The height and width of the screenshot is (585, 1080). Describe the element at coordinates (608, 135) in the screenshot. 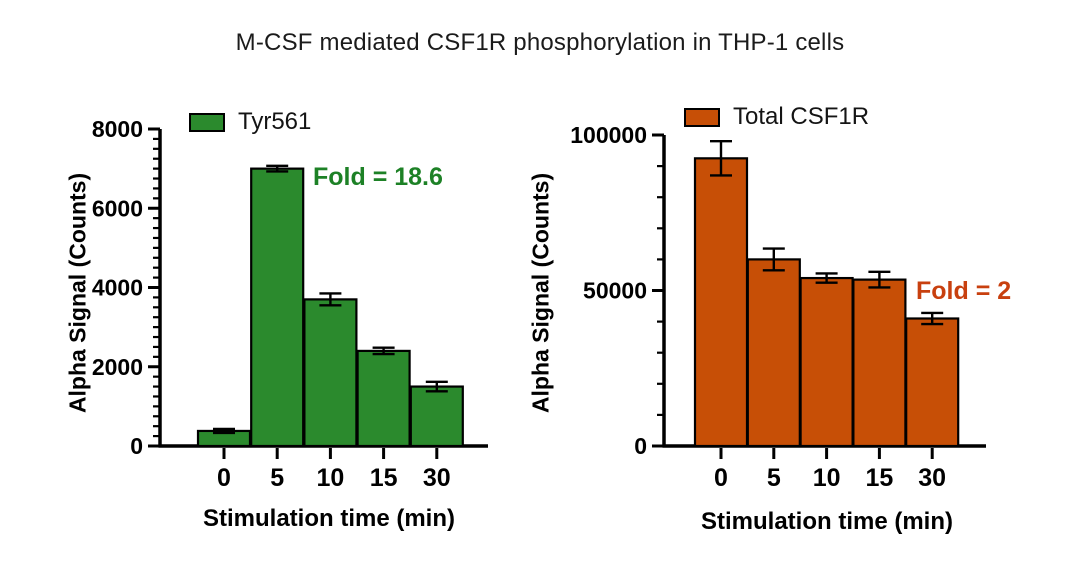

I see `y-tick-label: 100000` at that location.